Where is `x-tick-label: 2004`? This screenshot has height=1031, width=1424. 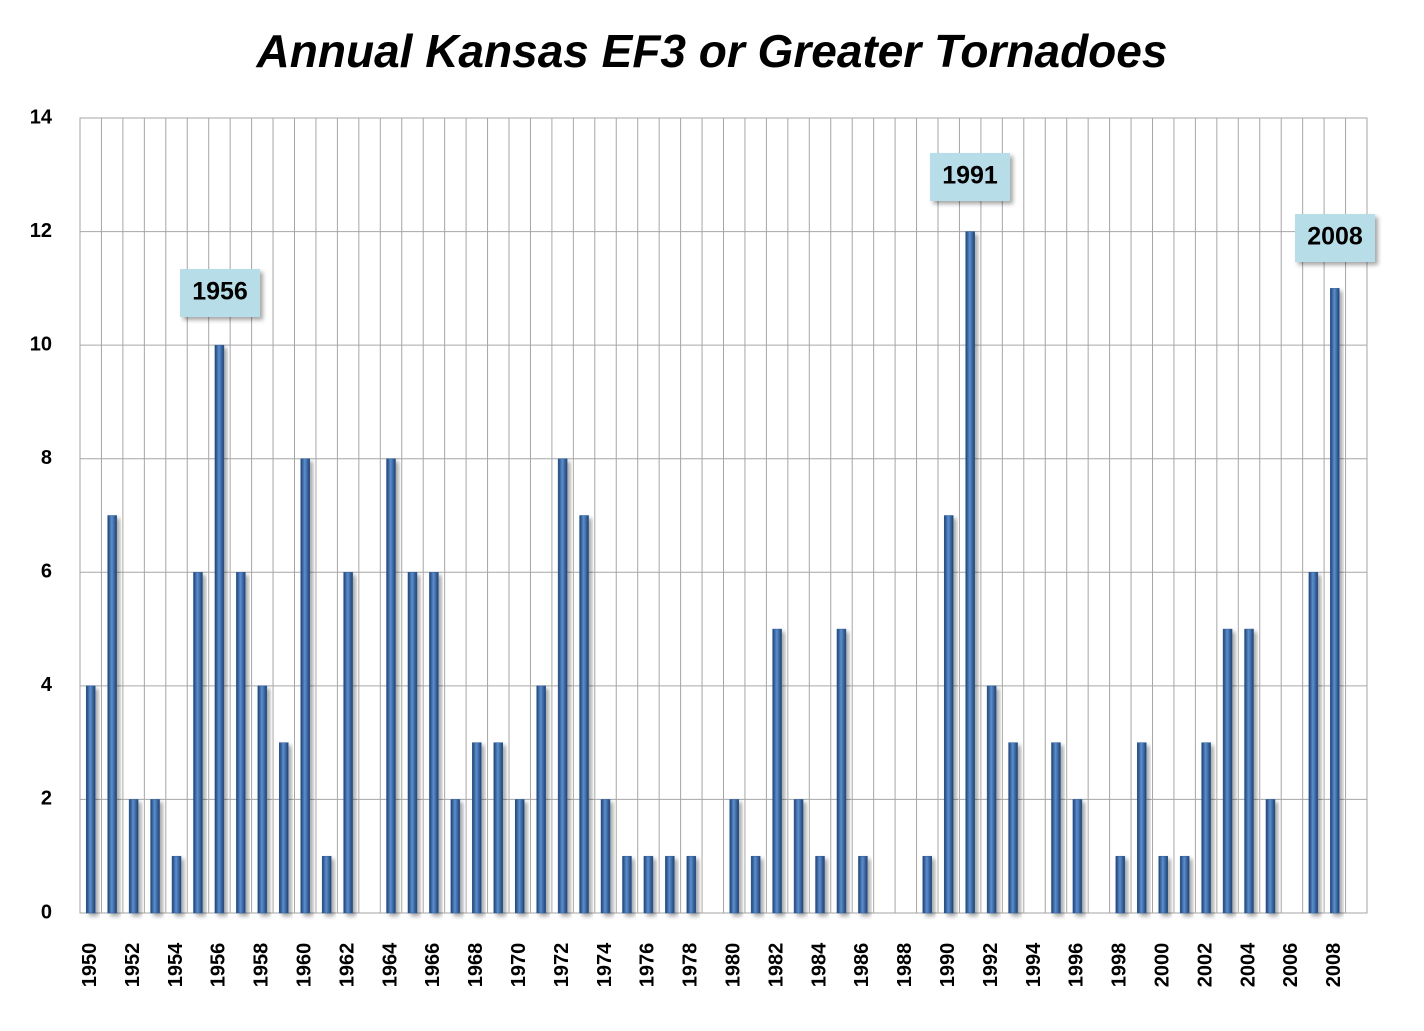
x-tick-label: 2004 is located at coordinates (1248, 964).